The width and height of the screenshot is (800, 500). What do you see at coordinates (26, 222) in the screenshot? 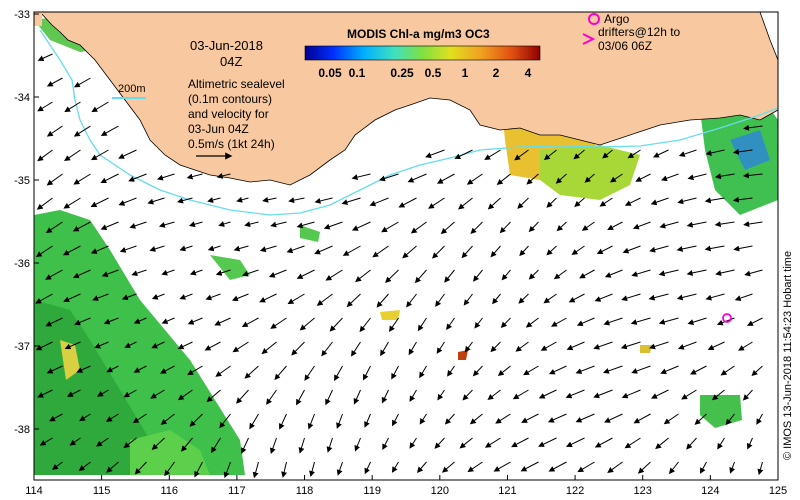
I see `y-axis: -33 -34 -35 -36 -37 -38` at bounding box center [26, 222].